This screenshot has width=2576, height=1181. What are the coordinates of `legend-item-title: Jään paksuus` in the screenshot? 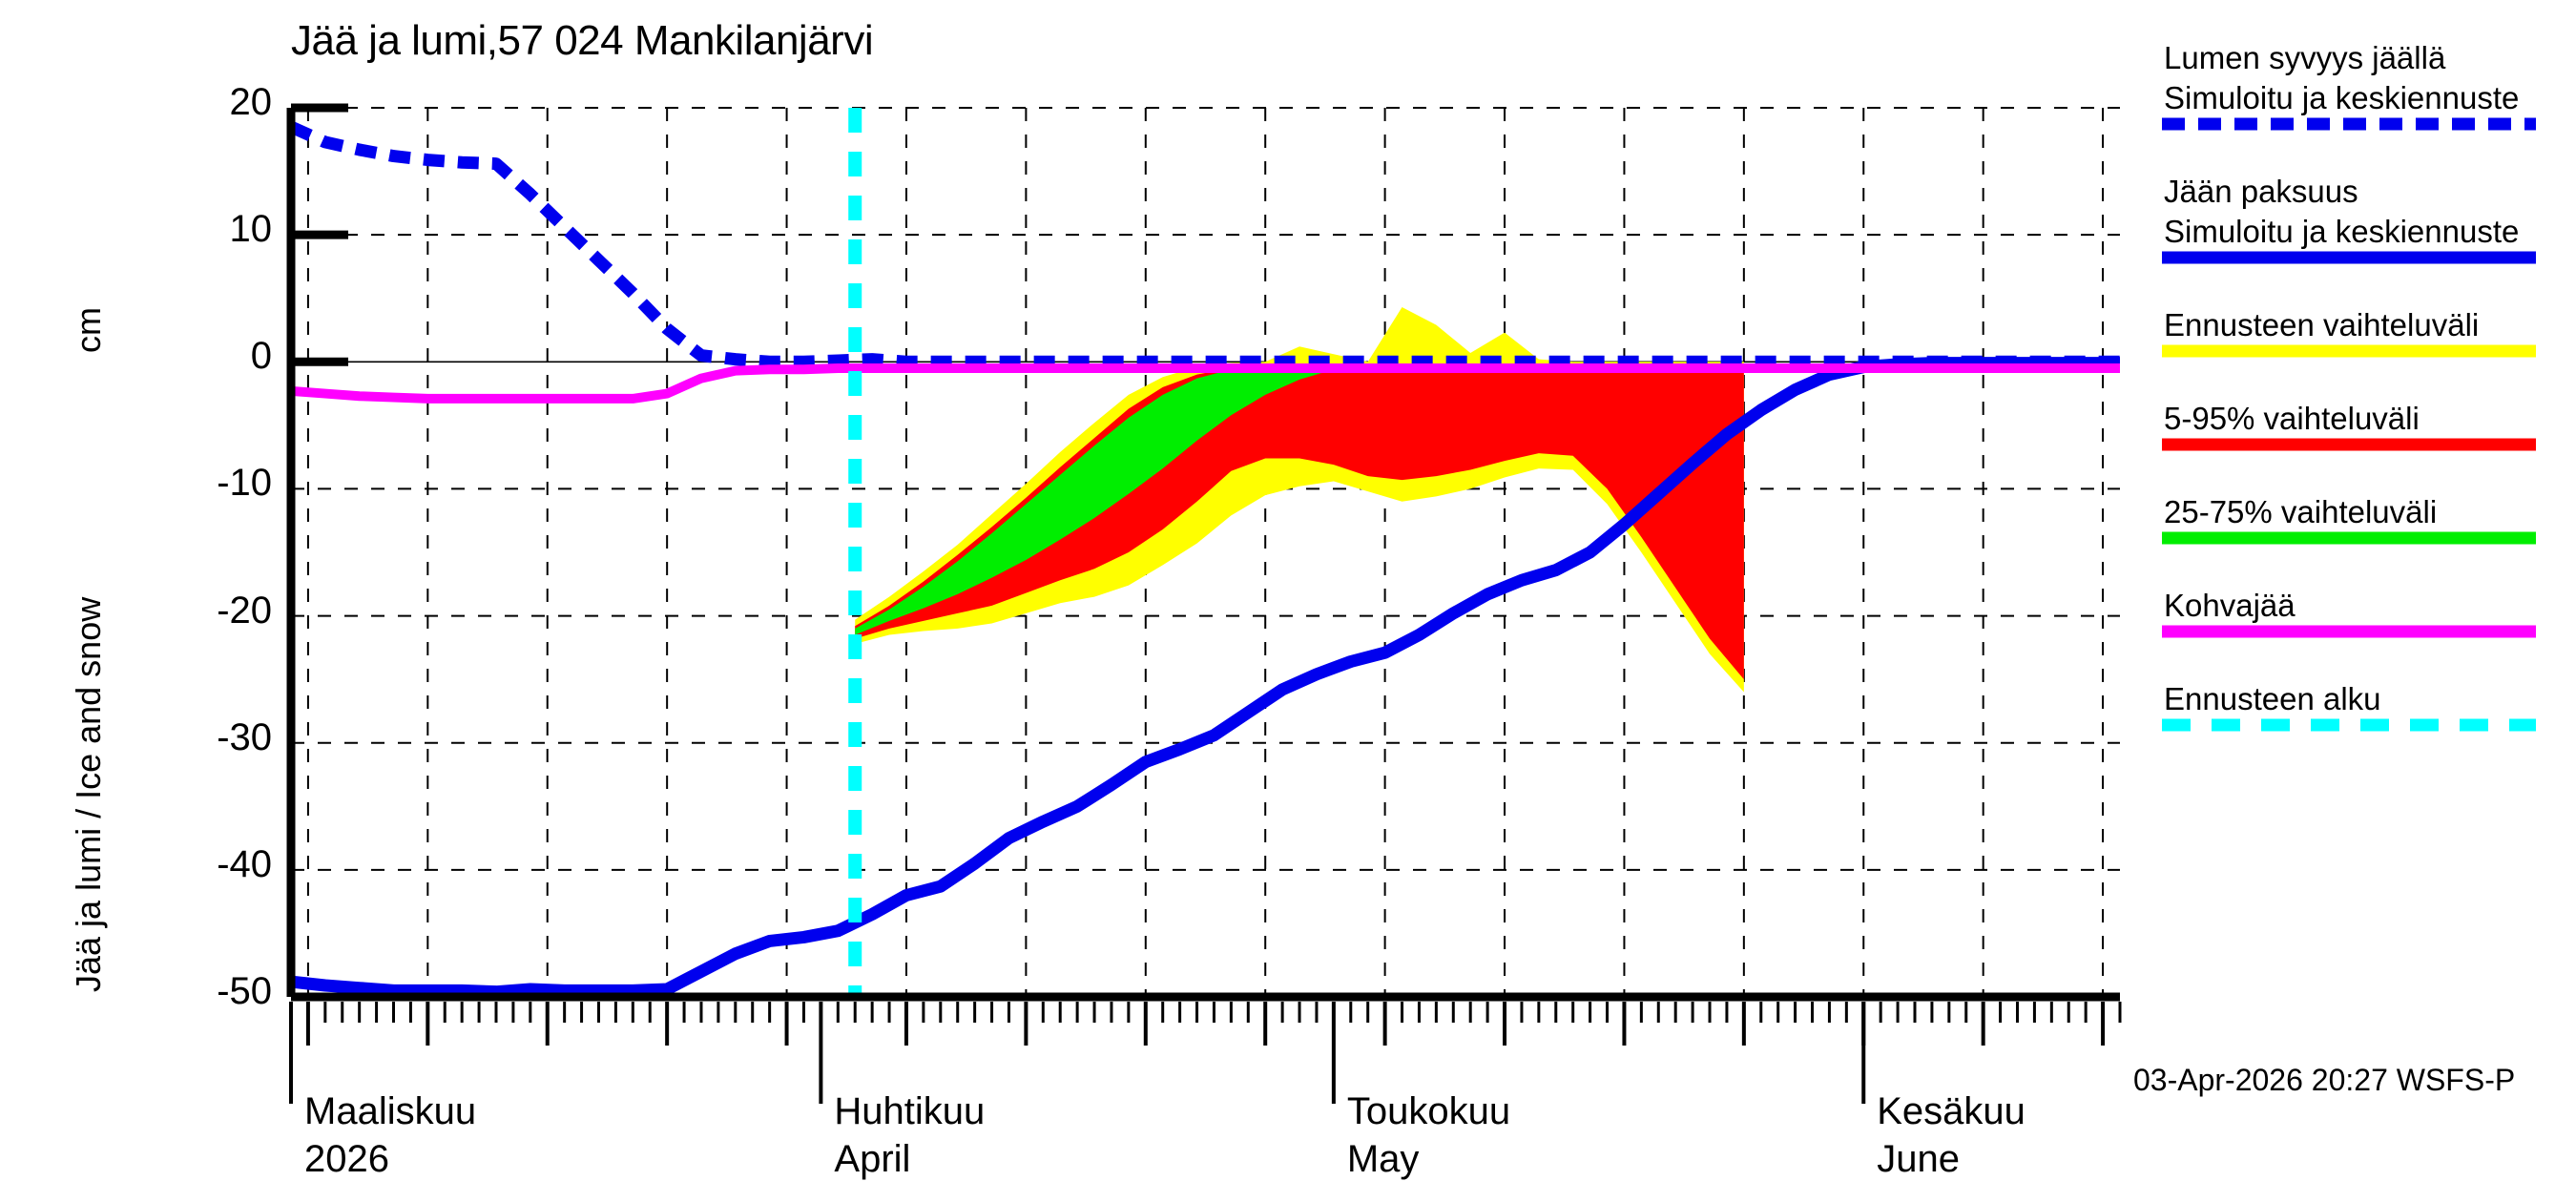 It's located at (2261, 191).